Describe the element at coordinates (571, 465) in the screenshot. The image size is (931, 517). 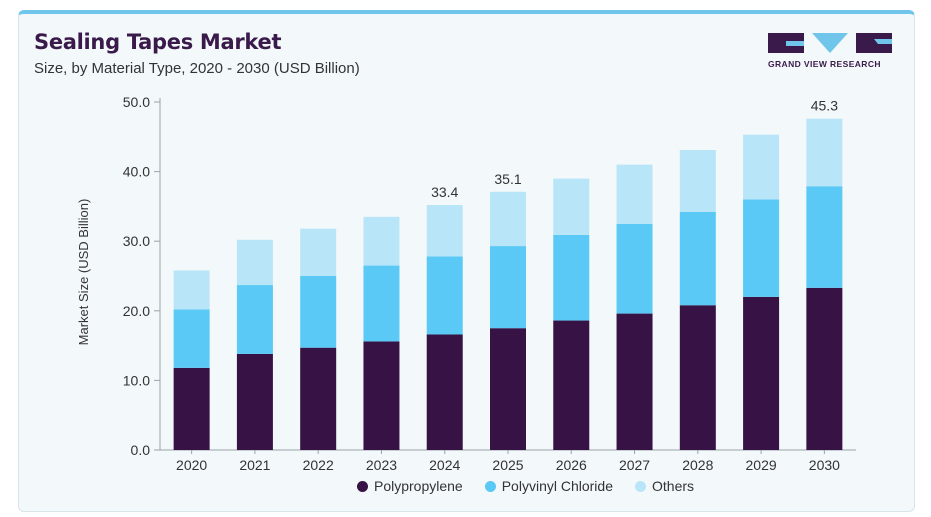
I see `x-tick-label: 2026` at that location.